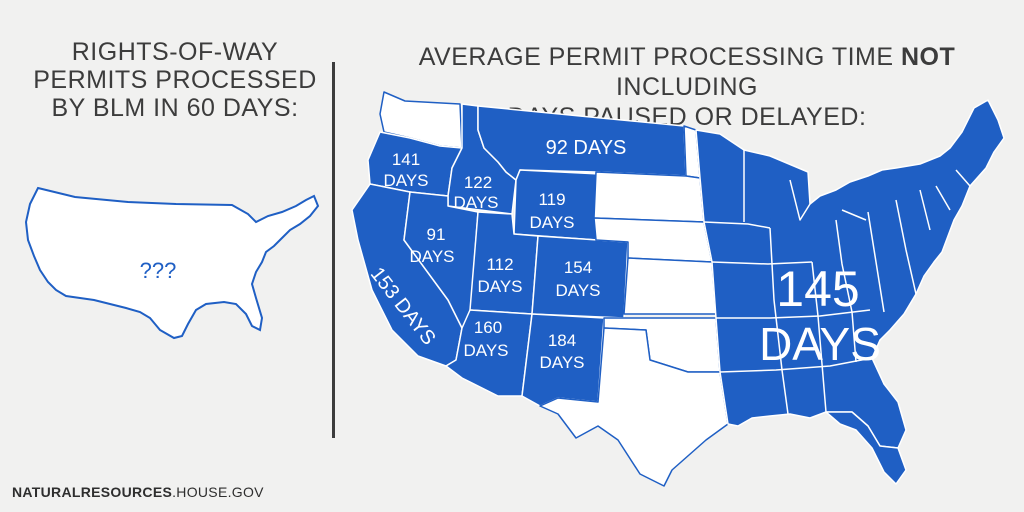  What do you see at coordinates (175, 52) in the screenshot?
I see `left-title-line-1: RIGHTS-OF-WAY` at bounding box center [175, 52].